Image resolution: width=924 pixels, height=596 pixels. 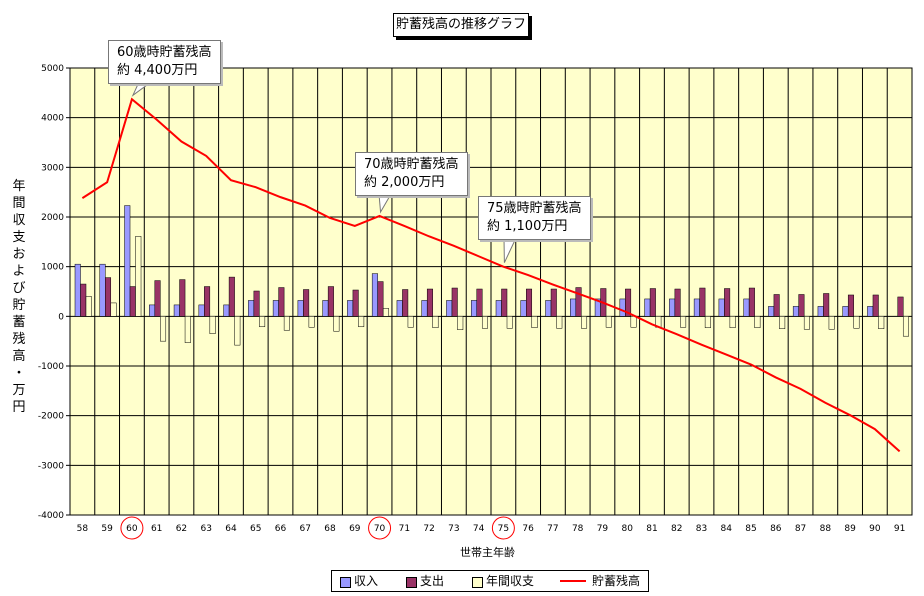 I want to click on y-axis-label-char: 蓄, so click(x=19, y=322).